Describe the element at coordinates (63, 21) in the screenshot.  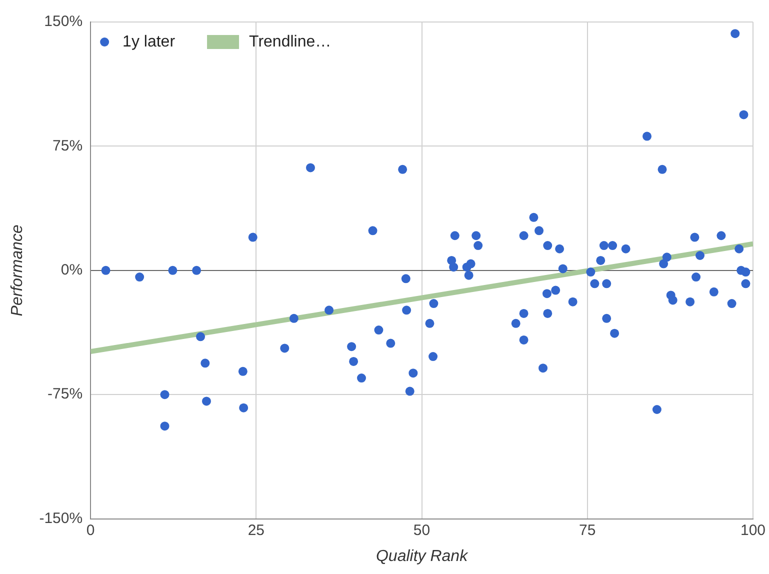
I see `y-tick-label: 150%` at that location.